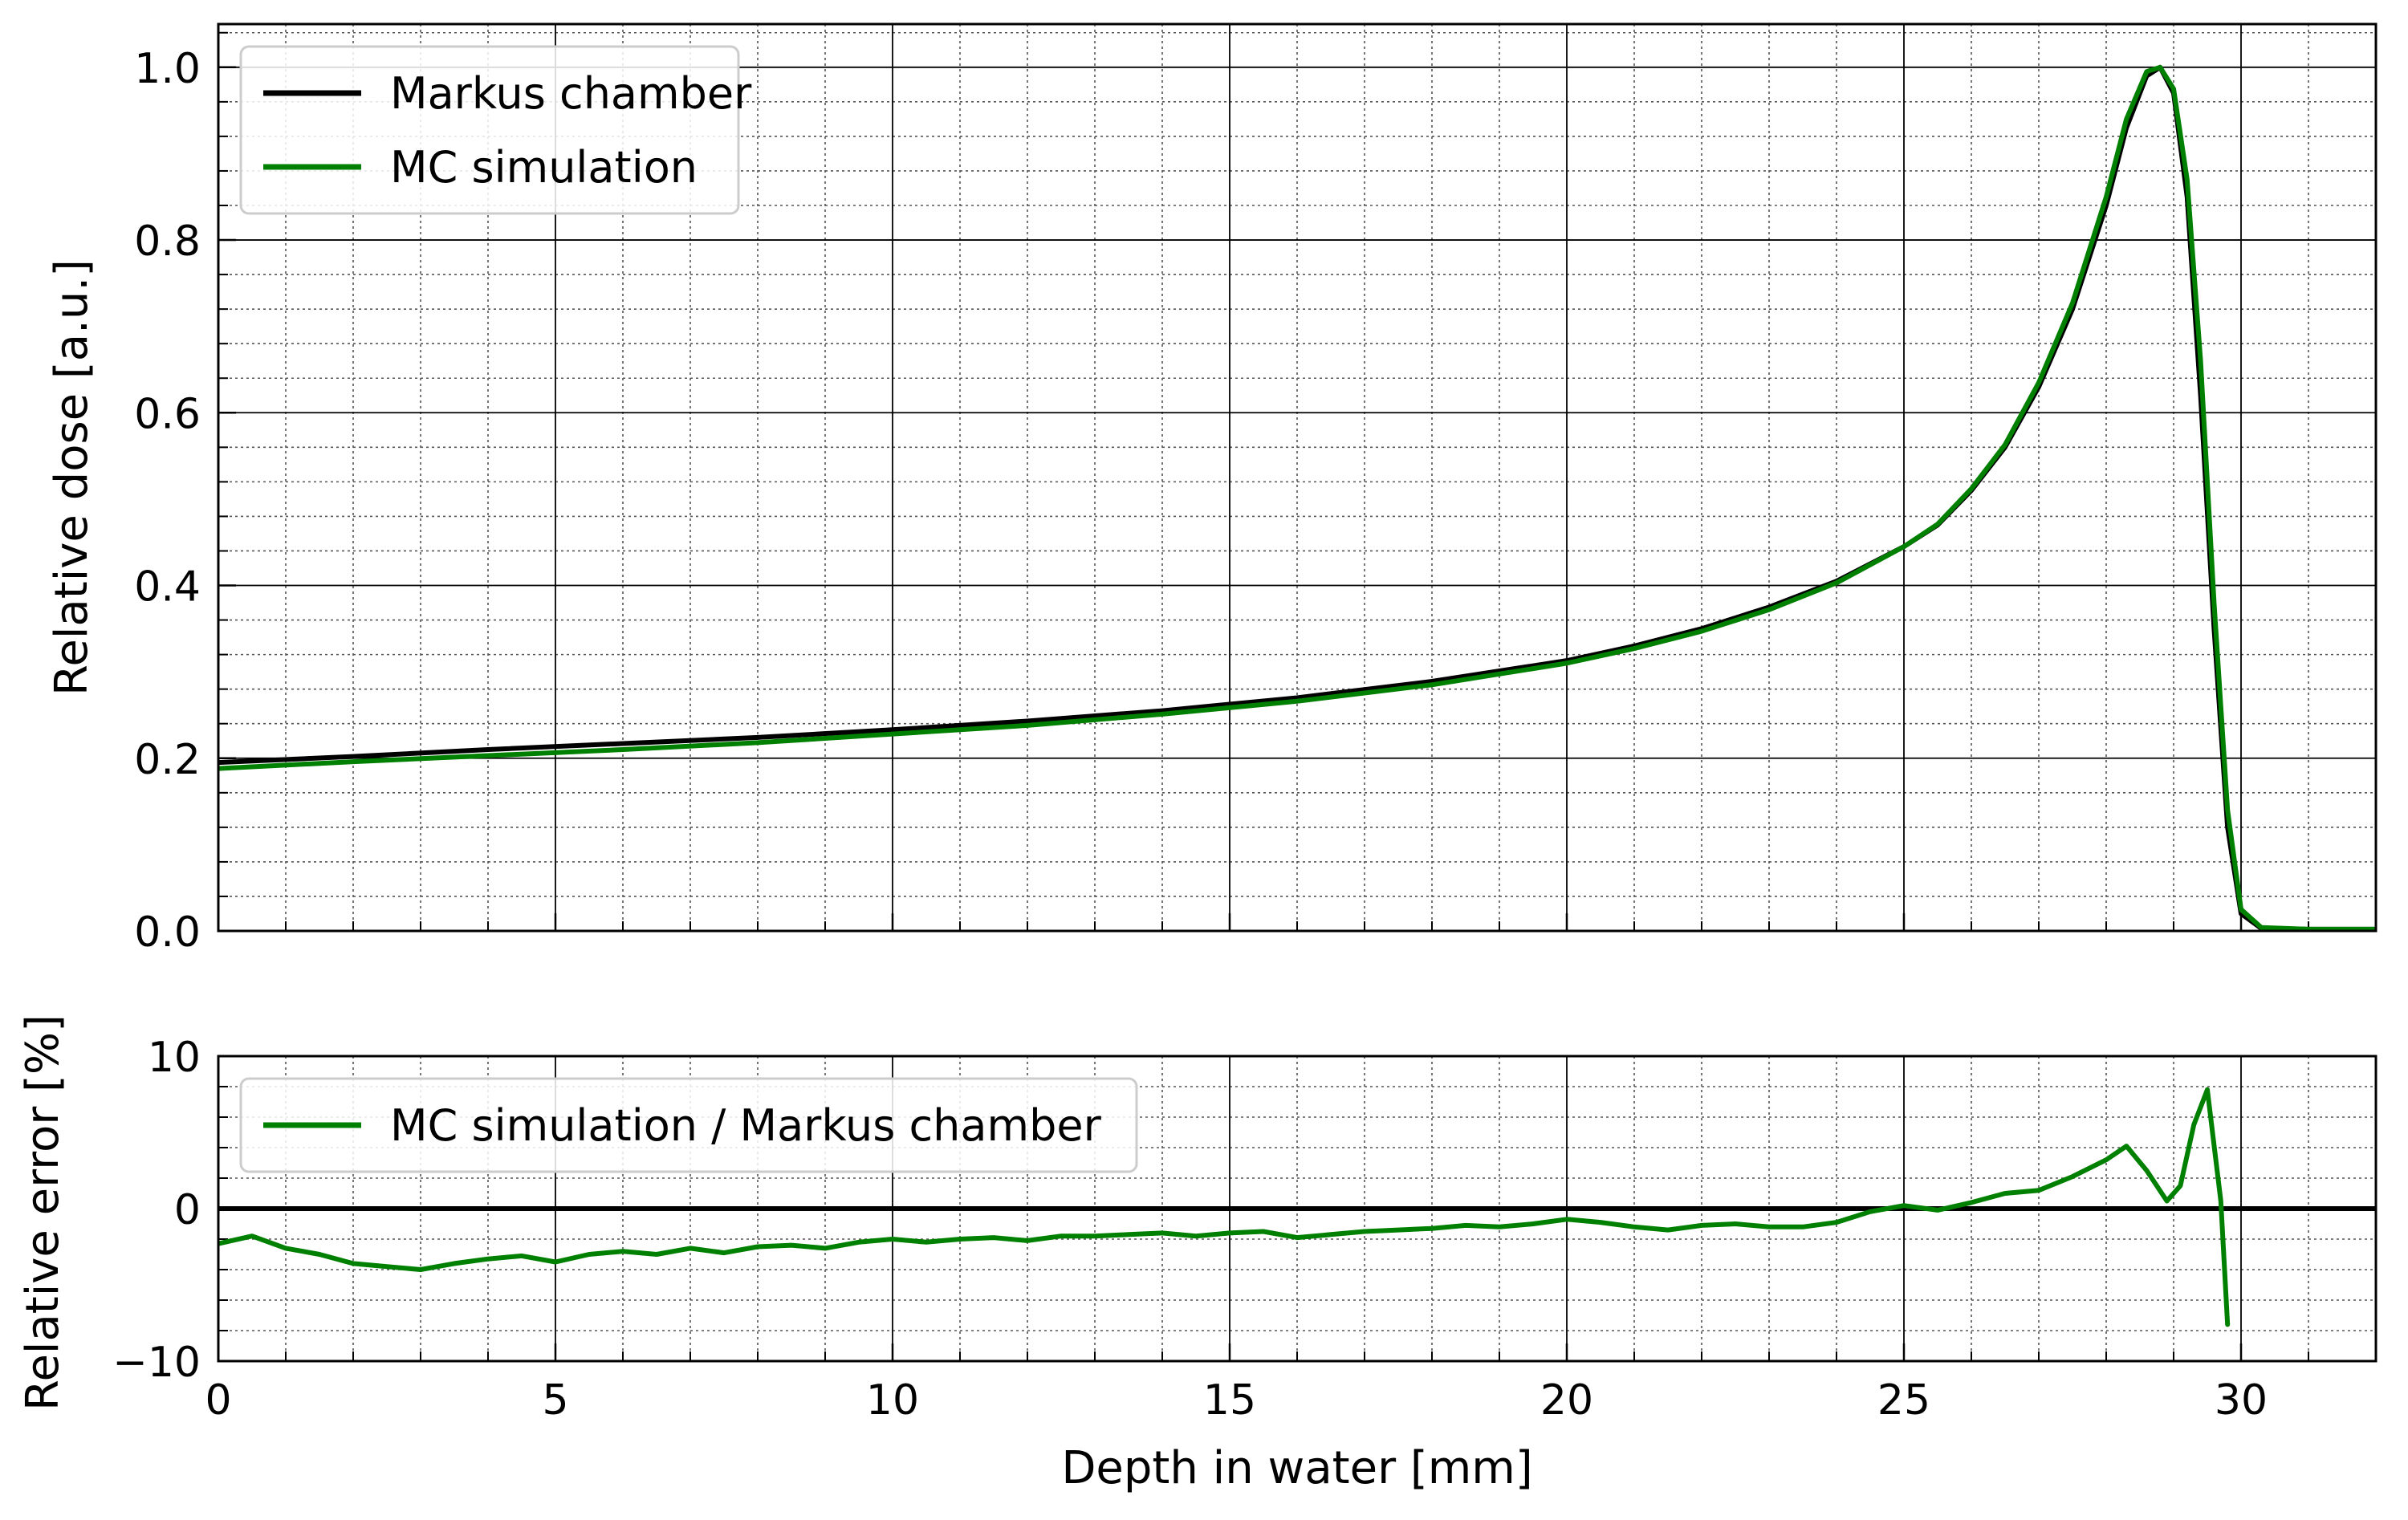  What do you see at coordinates (167, 932) in the screenshot?
I see `top-y-tick-label: 0.0` at bounding box center [167, 932].